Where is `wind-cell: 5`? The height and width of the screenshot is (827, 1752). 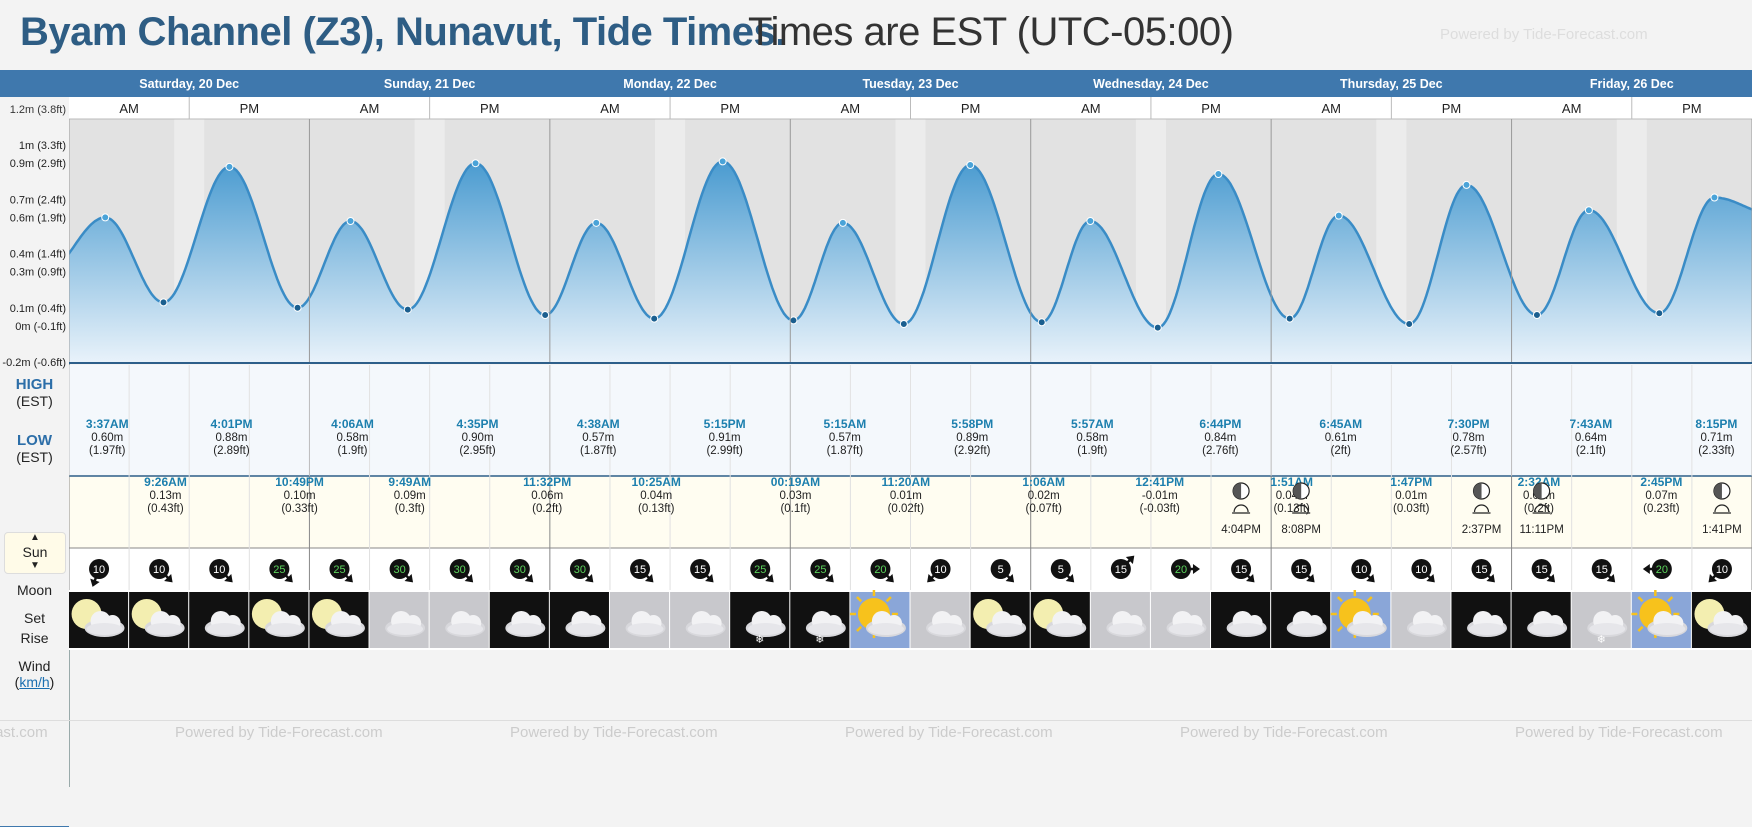
wind-cell: 5 is located at coordinates (1002, 571).